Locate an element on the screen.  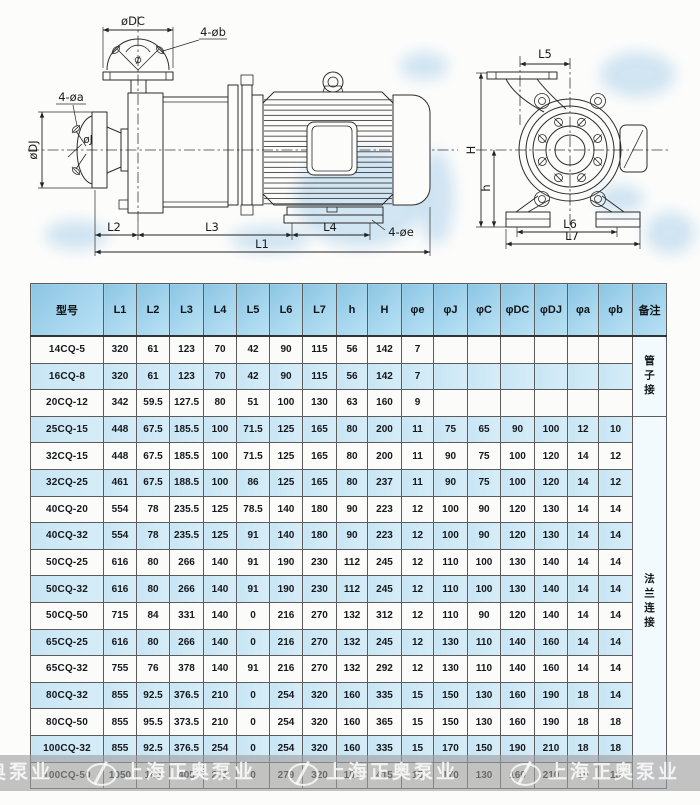
value-cell: 125 is located at coordinates (286, 482).